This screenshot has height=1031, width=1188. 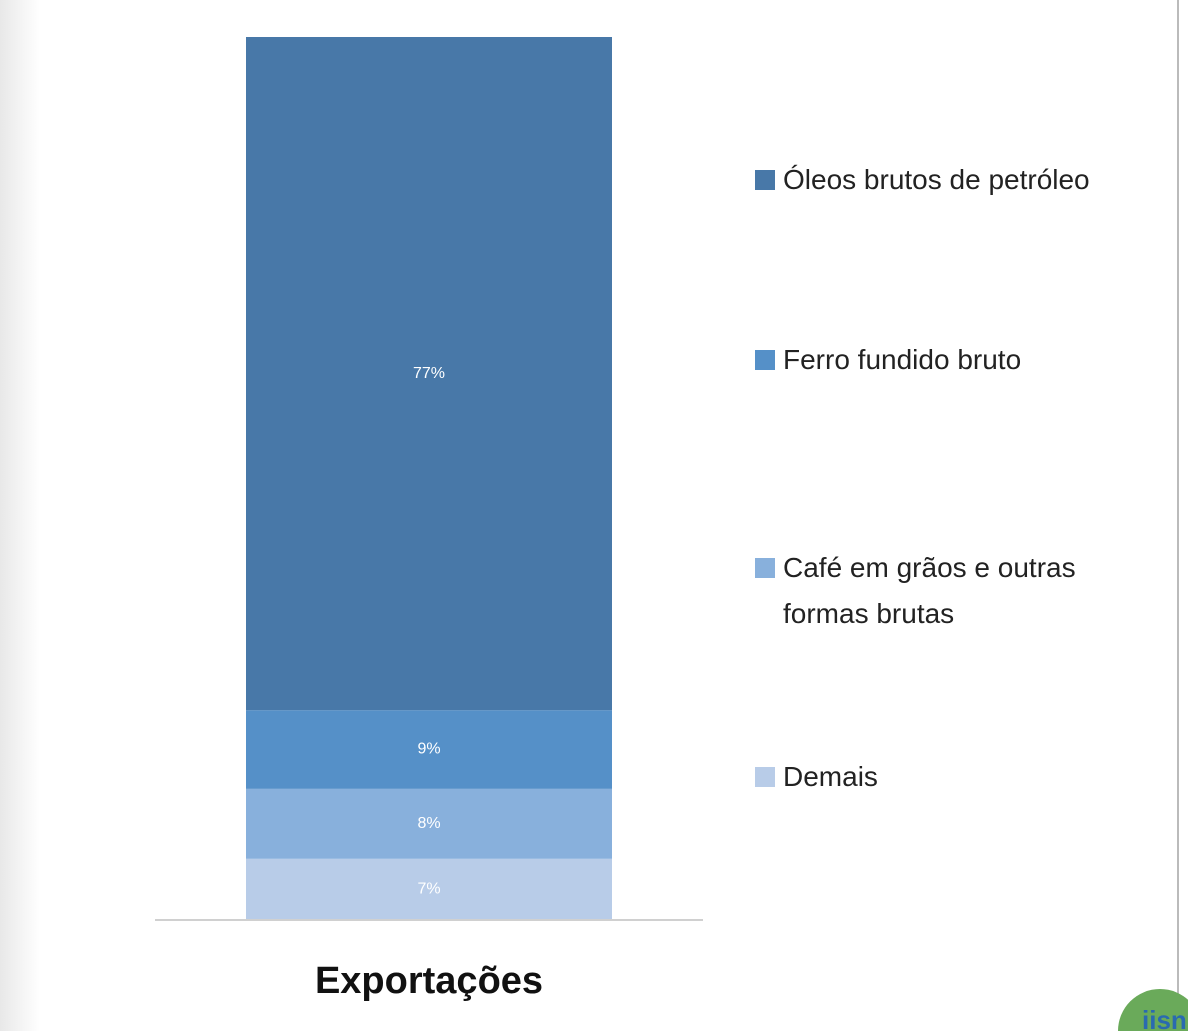 What do you see at coordinates (936, 179) in the screenshot?
I see `legend-label: Óleos brutos de petróleo` at bounding box center [936, 179].